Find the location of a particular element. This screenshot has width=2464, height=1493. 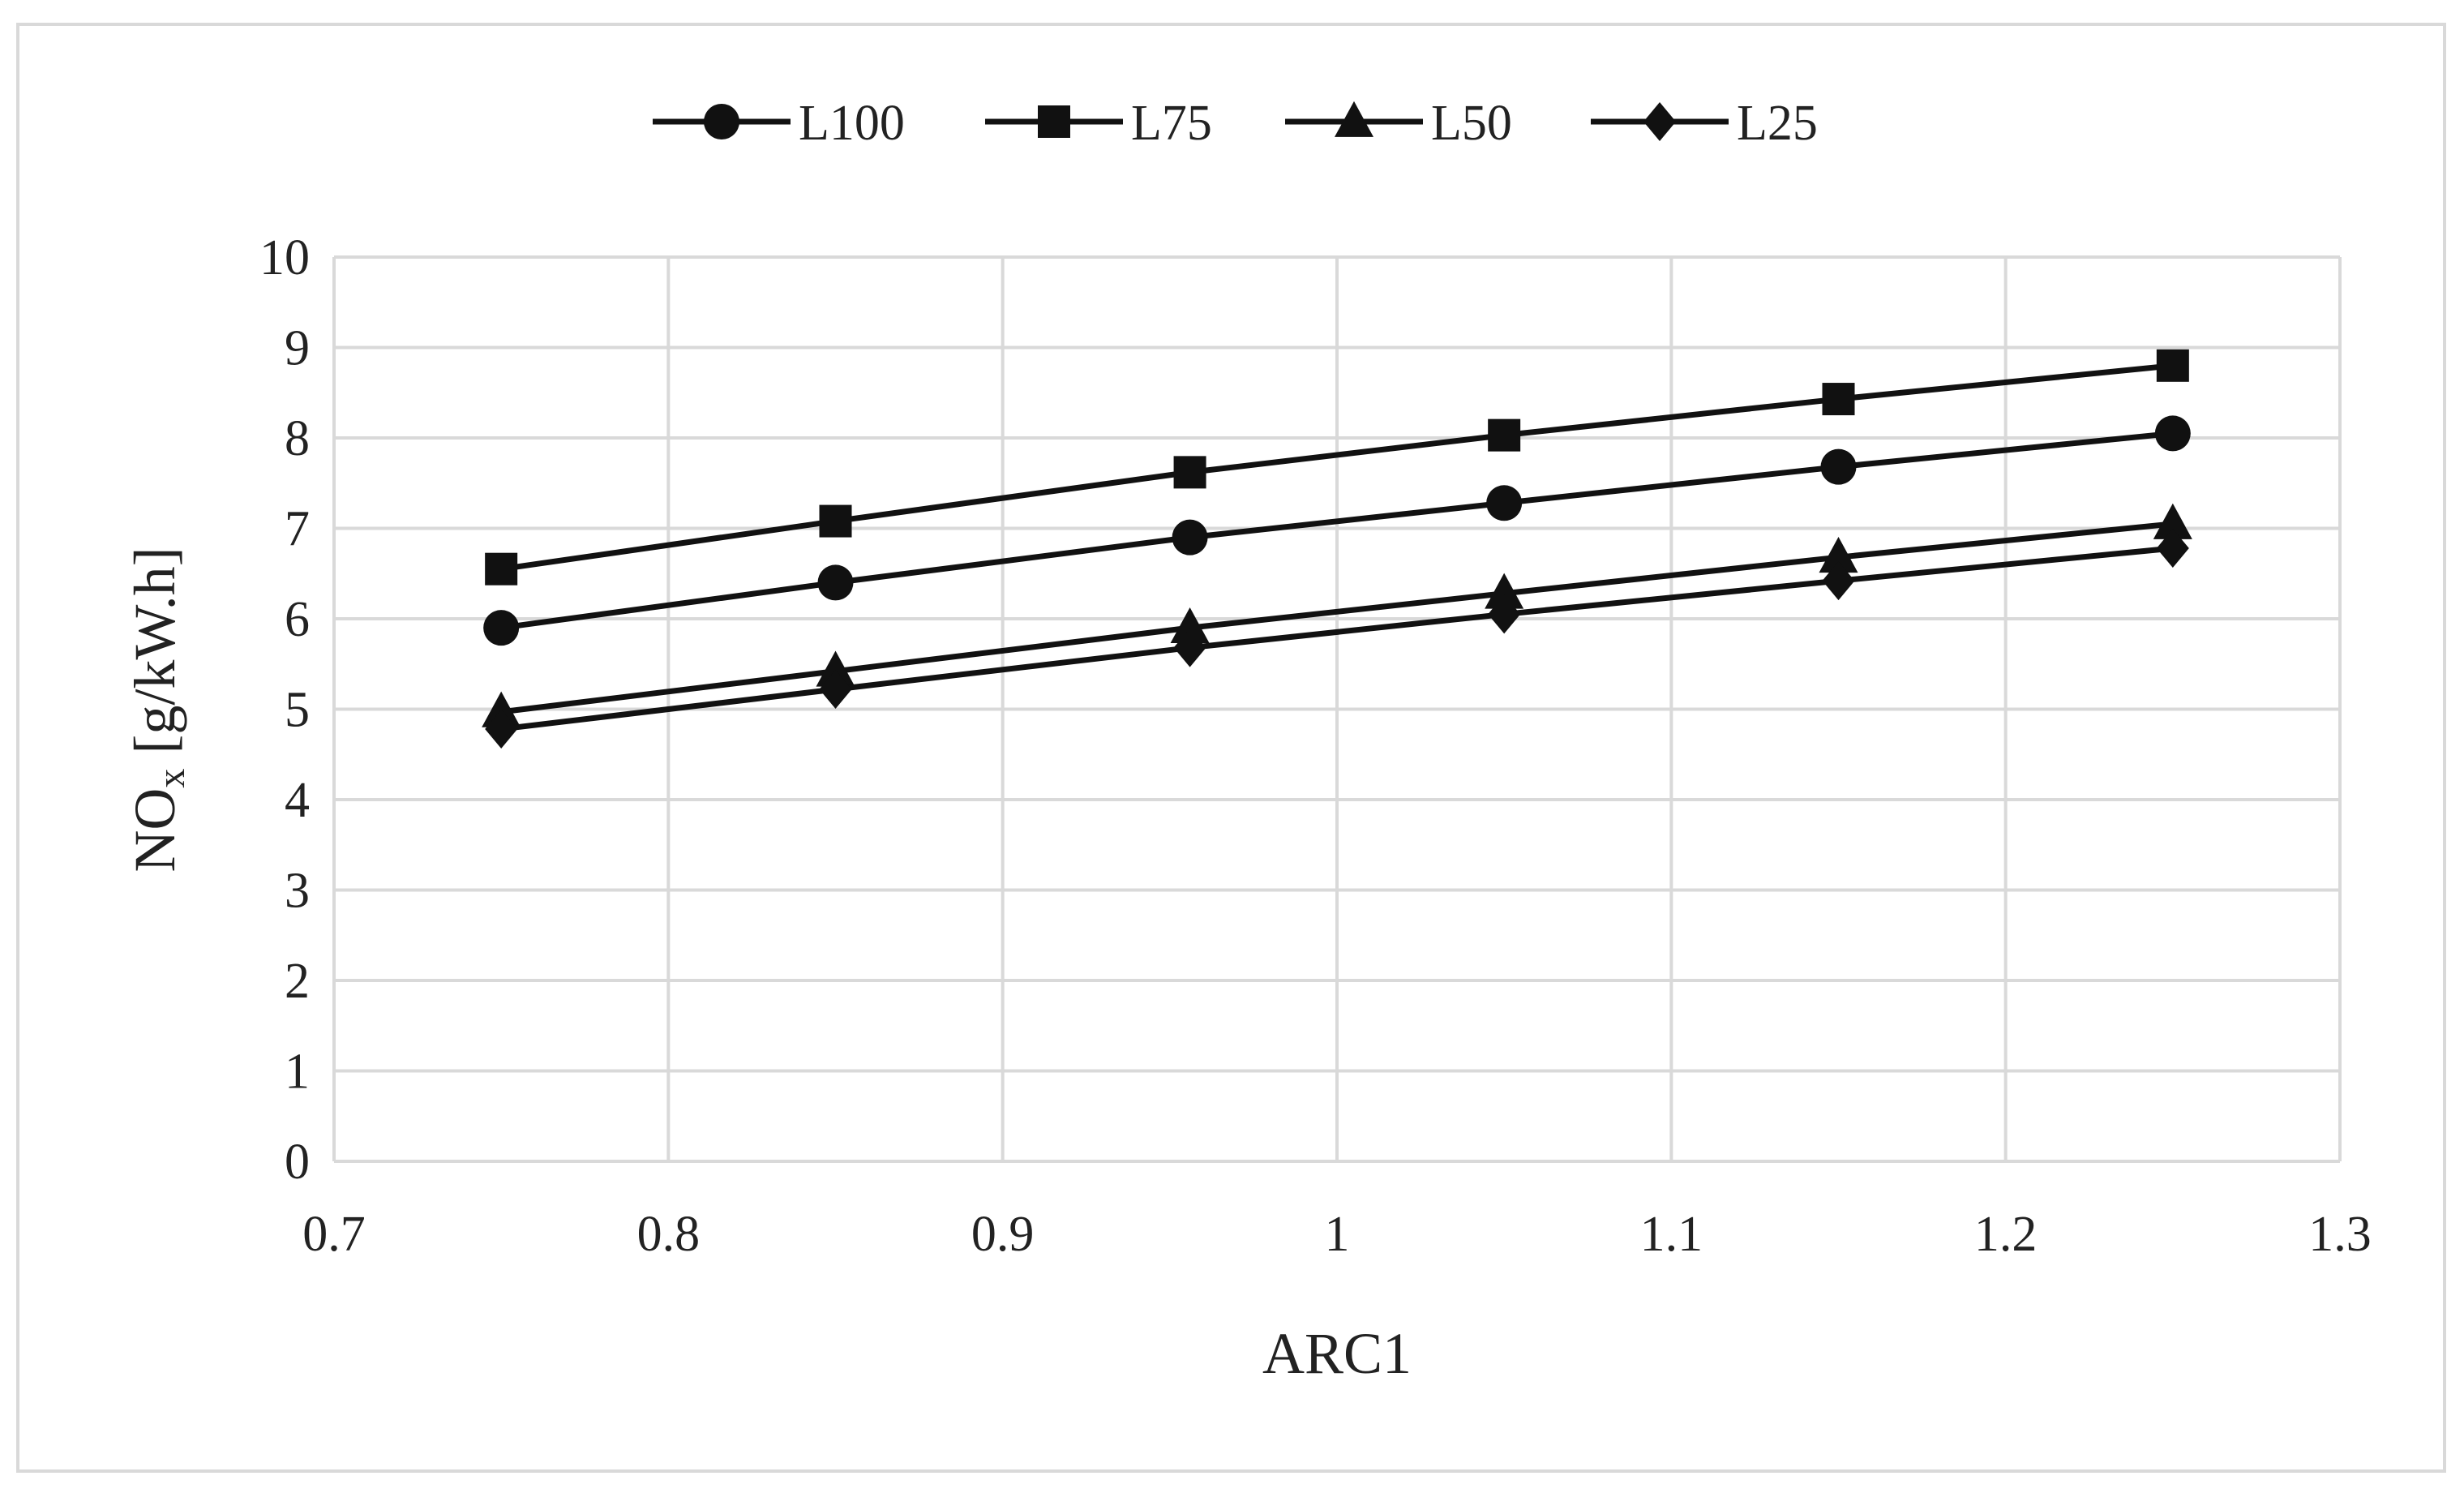

y-tick-label: 0 is located at coordinates (297, 1162).